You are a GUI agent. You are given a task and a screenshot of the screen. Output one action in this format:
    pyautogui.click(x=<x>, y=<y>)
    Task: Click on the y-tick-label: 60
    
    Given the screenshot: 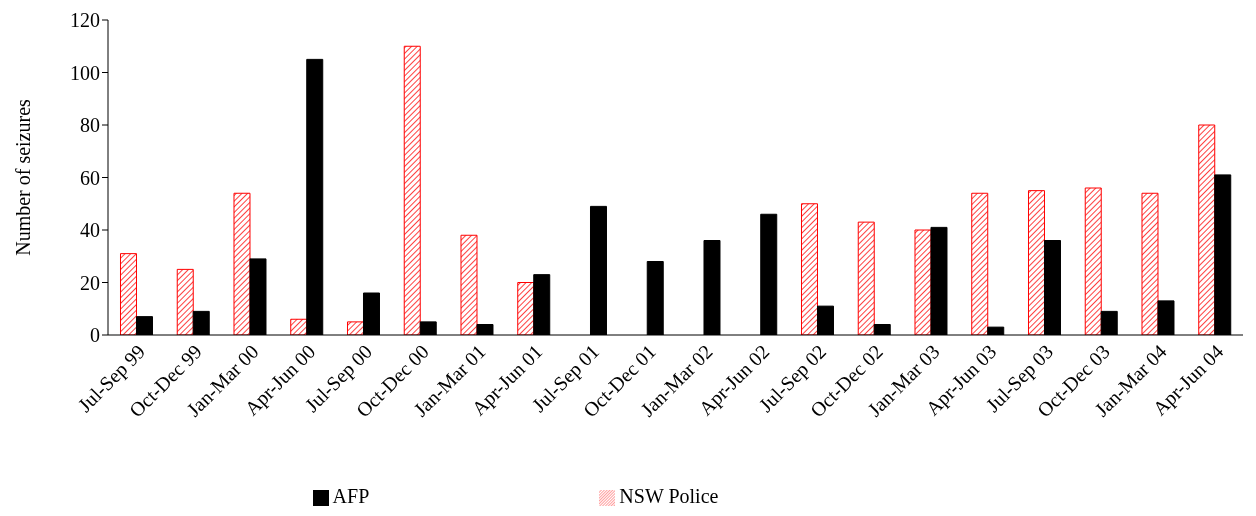 What is the action you would take?
    pyautogui.click(x=90, y=177)
    